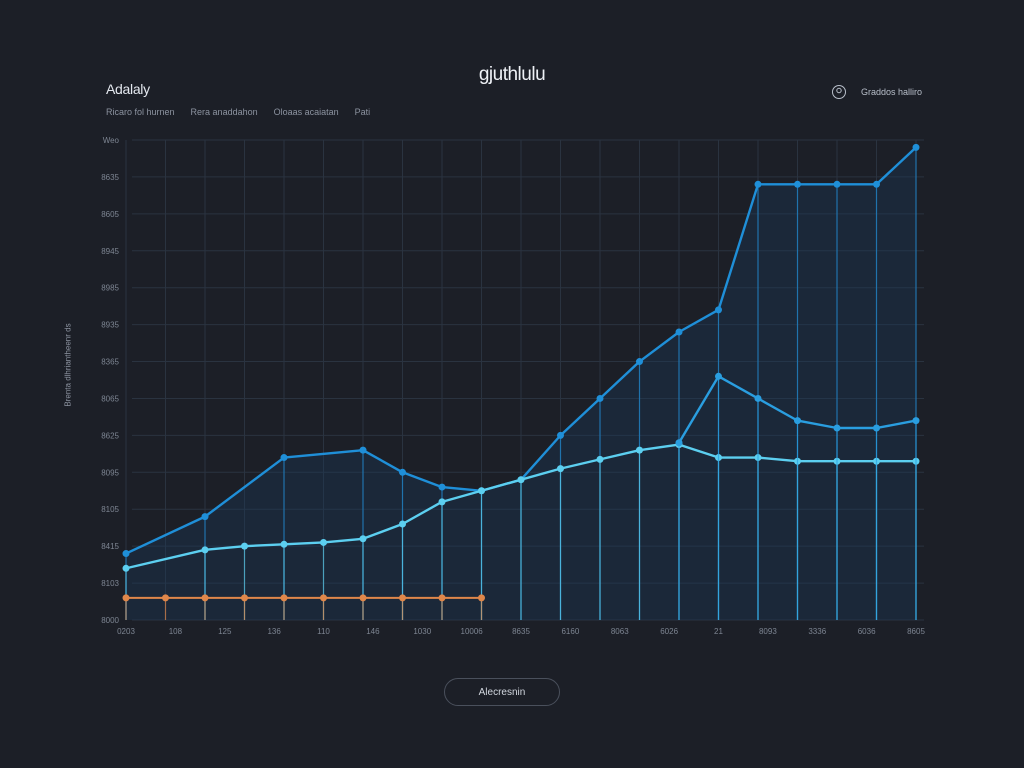  Describe the element at coordinates (110, 583) in the screenshot. I see `y-tick-label: 8103` at that location.